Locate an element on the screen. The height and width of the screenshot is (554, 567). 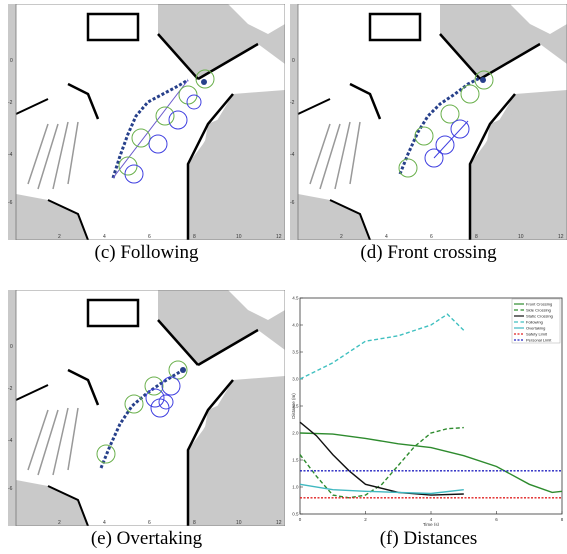
series-line-static-crossing is located at coordinates (381, 458).